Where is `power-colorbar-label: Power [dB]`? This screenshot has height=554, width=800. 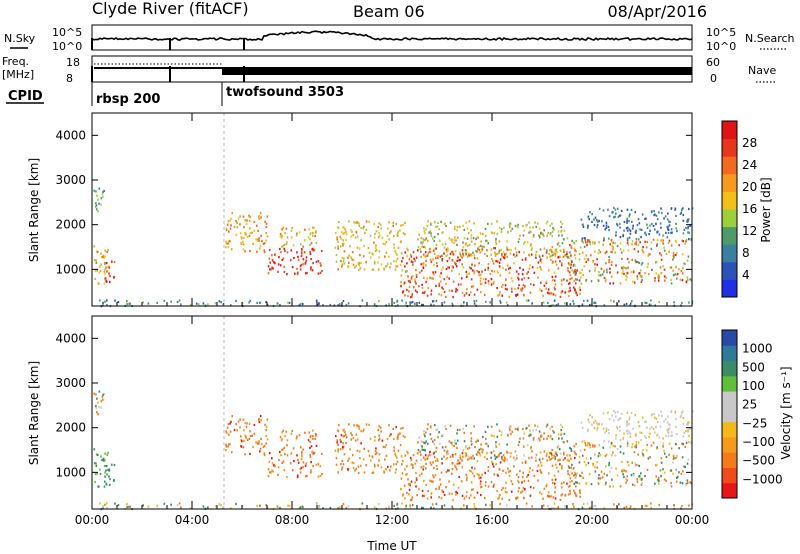 power-colorbar-label: Power [dB] is located at coordinates (766, 209).